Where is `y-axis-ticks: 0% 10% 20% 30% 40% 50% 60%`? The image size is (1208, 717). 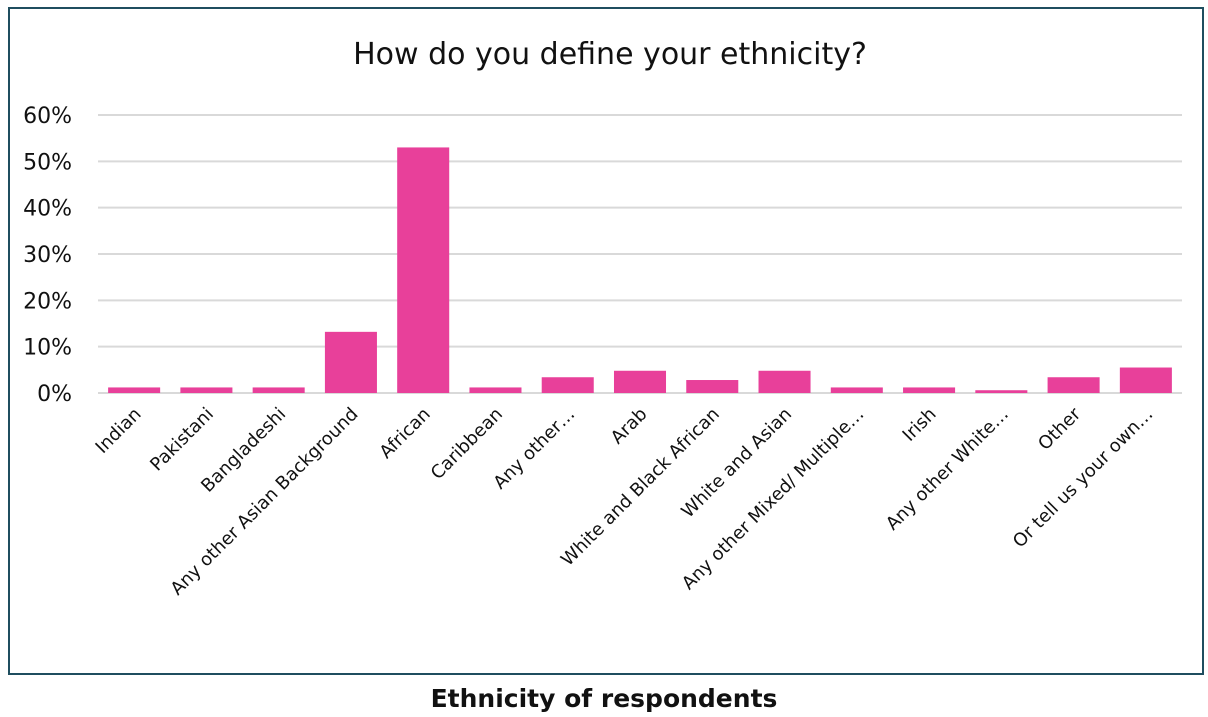 y-axis-ticks: 0% 10% 20% 30% 40% 50% 60% is located at coordinates (47, 255).